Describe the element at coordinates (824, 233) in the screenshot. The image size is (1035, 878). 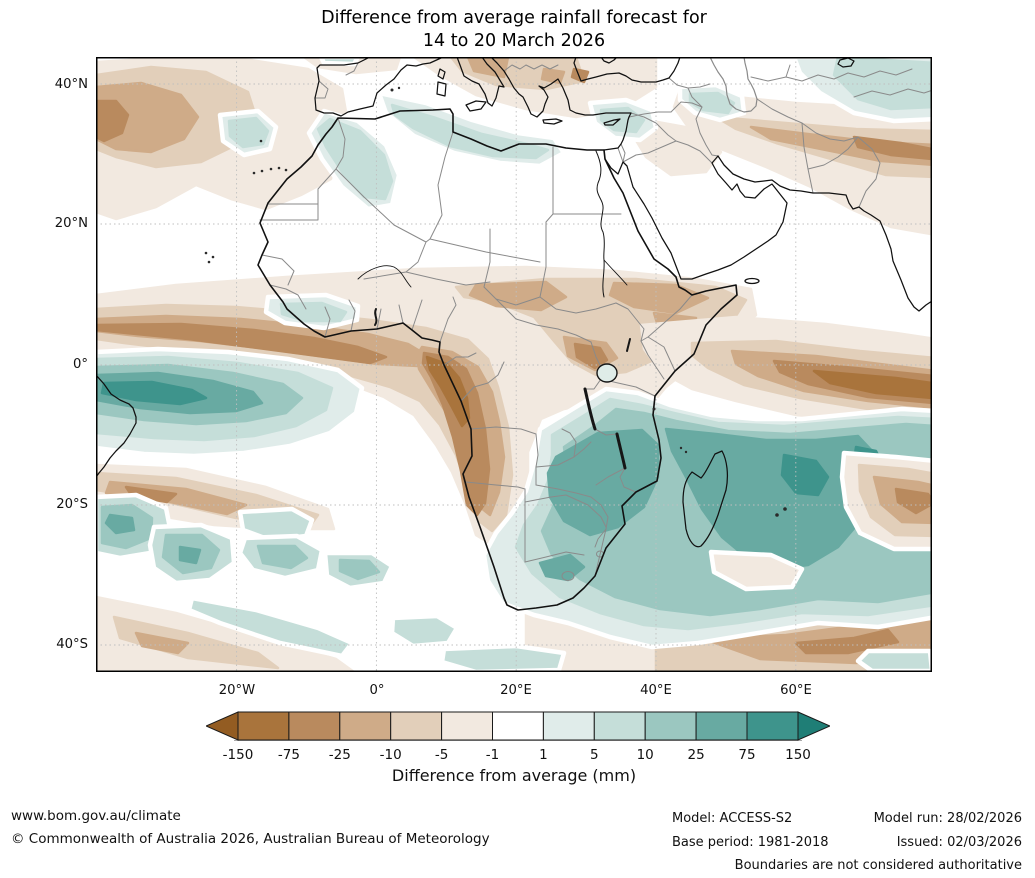
I see `coastline-iran-india` at that location.